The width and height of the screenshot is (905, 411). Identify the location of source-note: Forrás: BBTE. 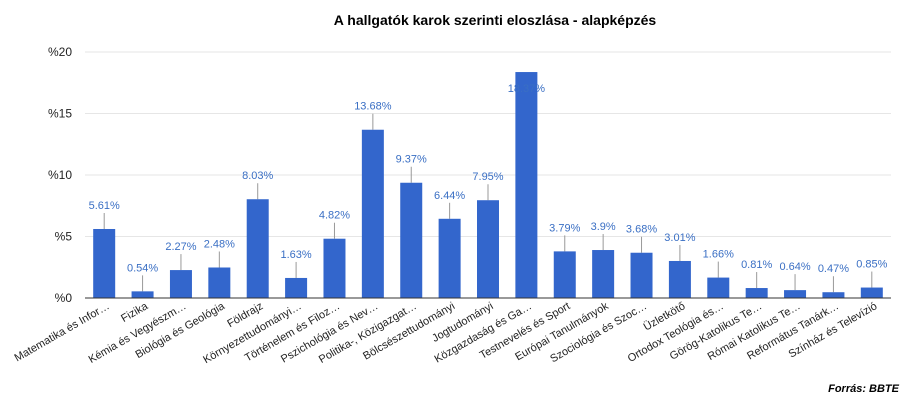
(863, 389).